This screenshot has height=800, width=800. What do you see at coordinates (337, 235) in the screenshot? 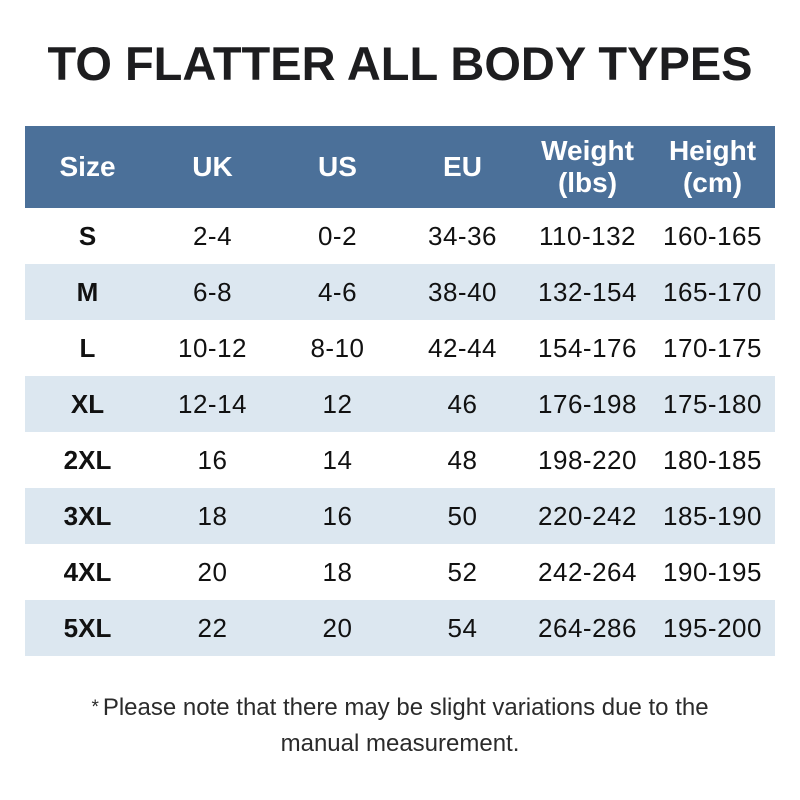
I see `us-cell: 0-2` at bounding box center [337, 235].